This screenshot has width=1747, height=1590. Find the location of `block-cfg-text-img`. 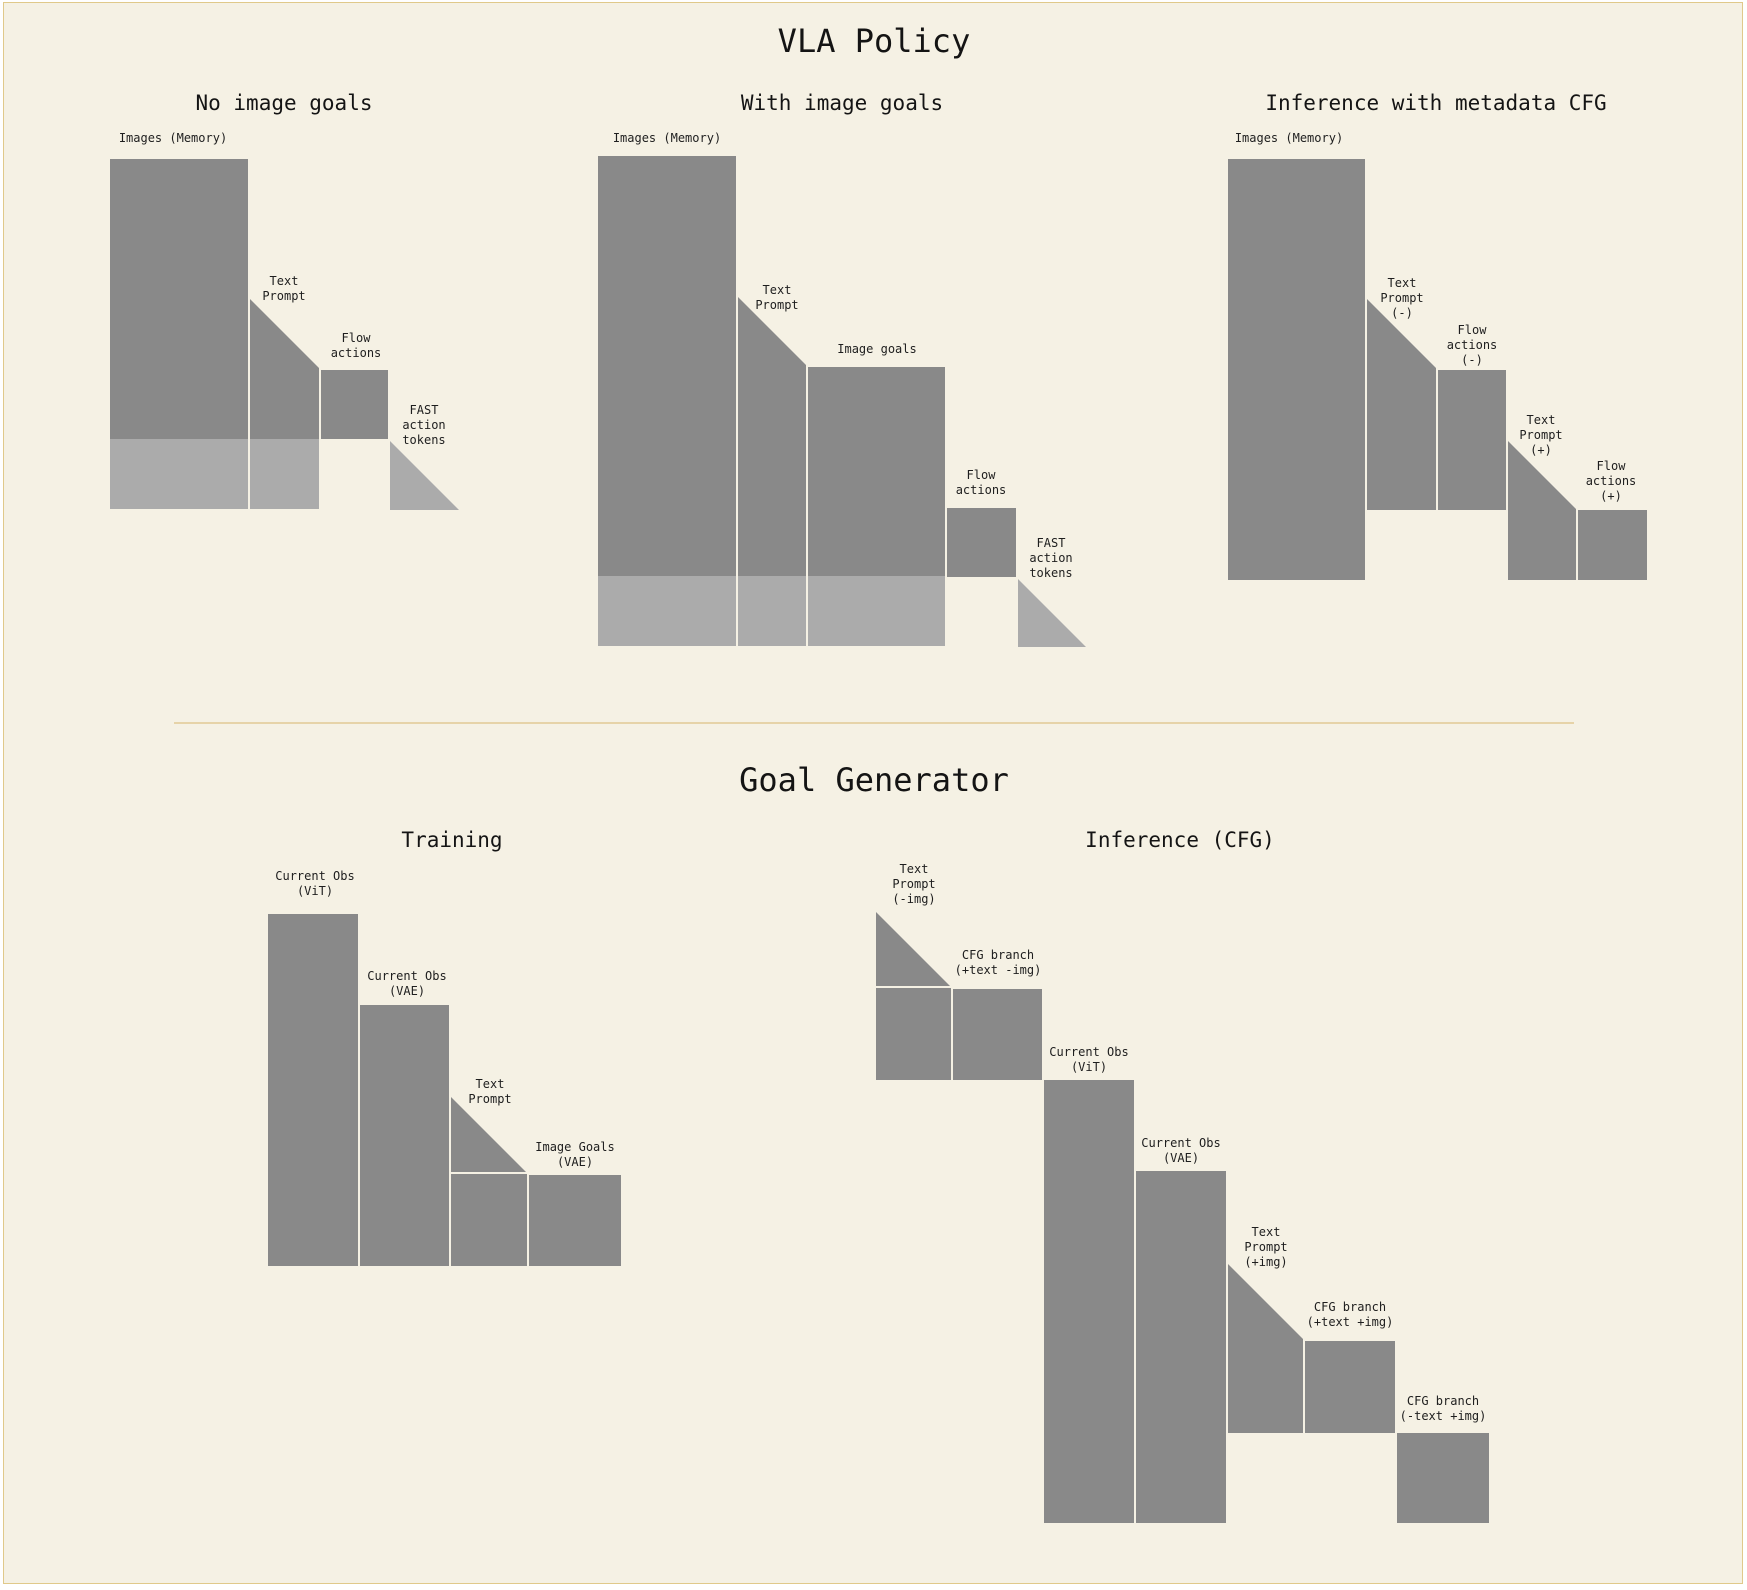

block-cfg-text-img is located at coordinates (1350, 1387).